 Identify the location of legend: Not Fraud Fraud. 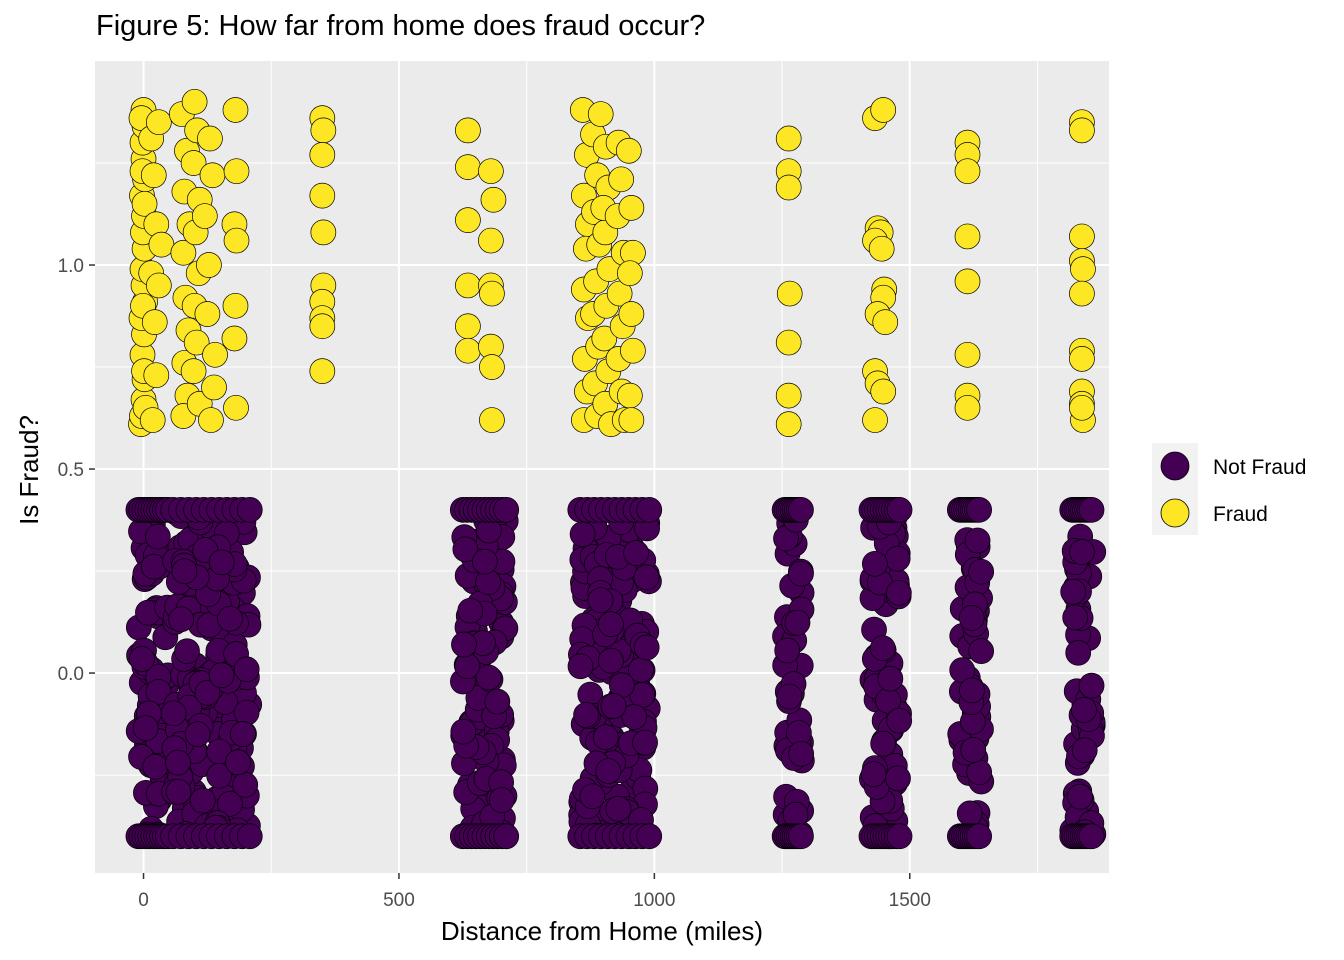
(1229, 489).